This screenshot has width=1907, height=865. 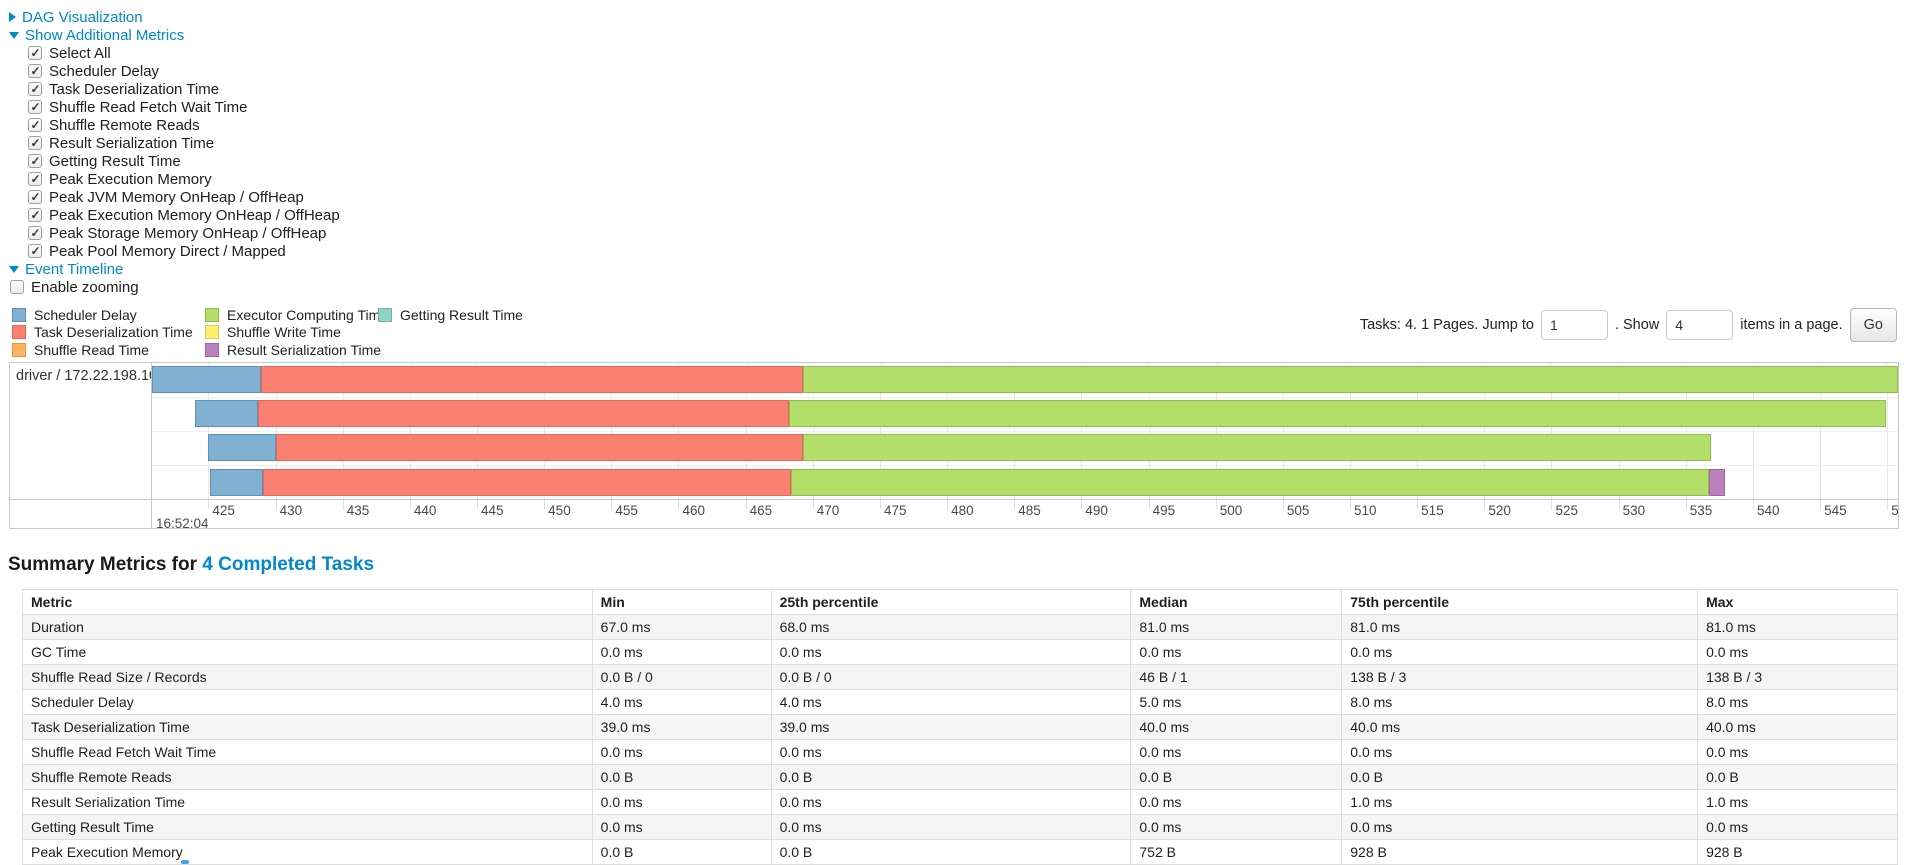 I want to click on result-serialization-swatch-icon, so click(x=212, y=349).